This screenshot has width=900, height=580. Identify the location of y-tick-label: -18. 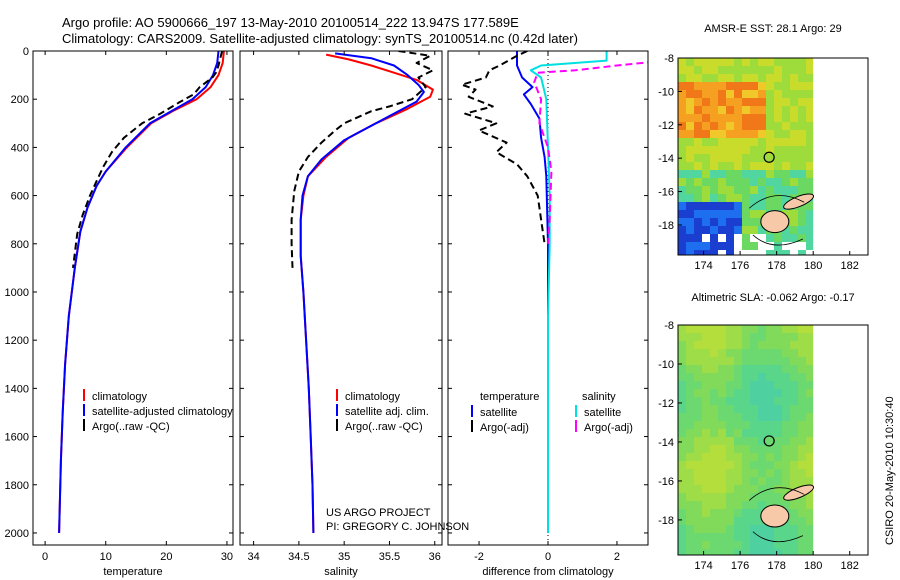
(666, 226).